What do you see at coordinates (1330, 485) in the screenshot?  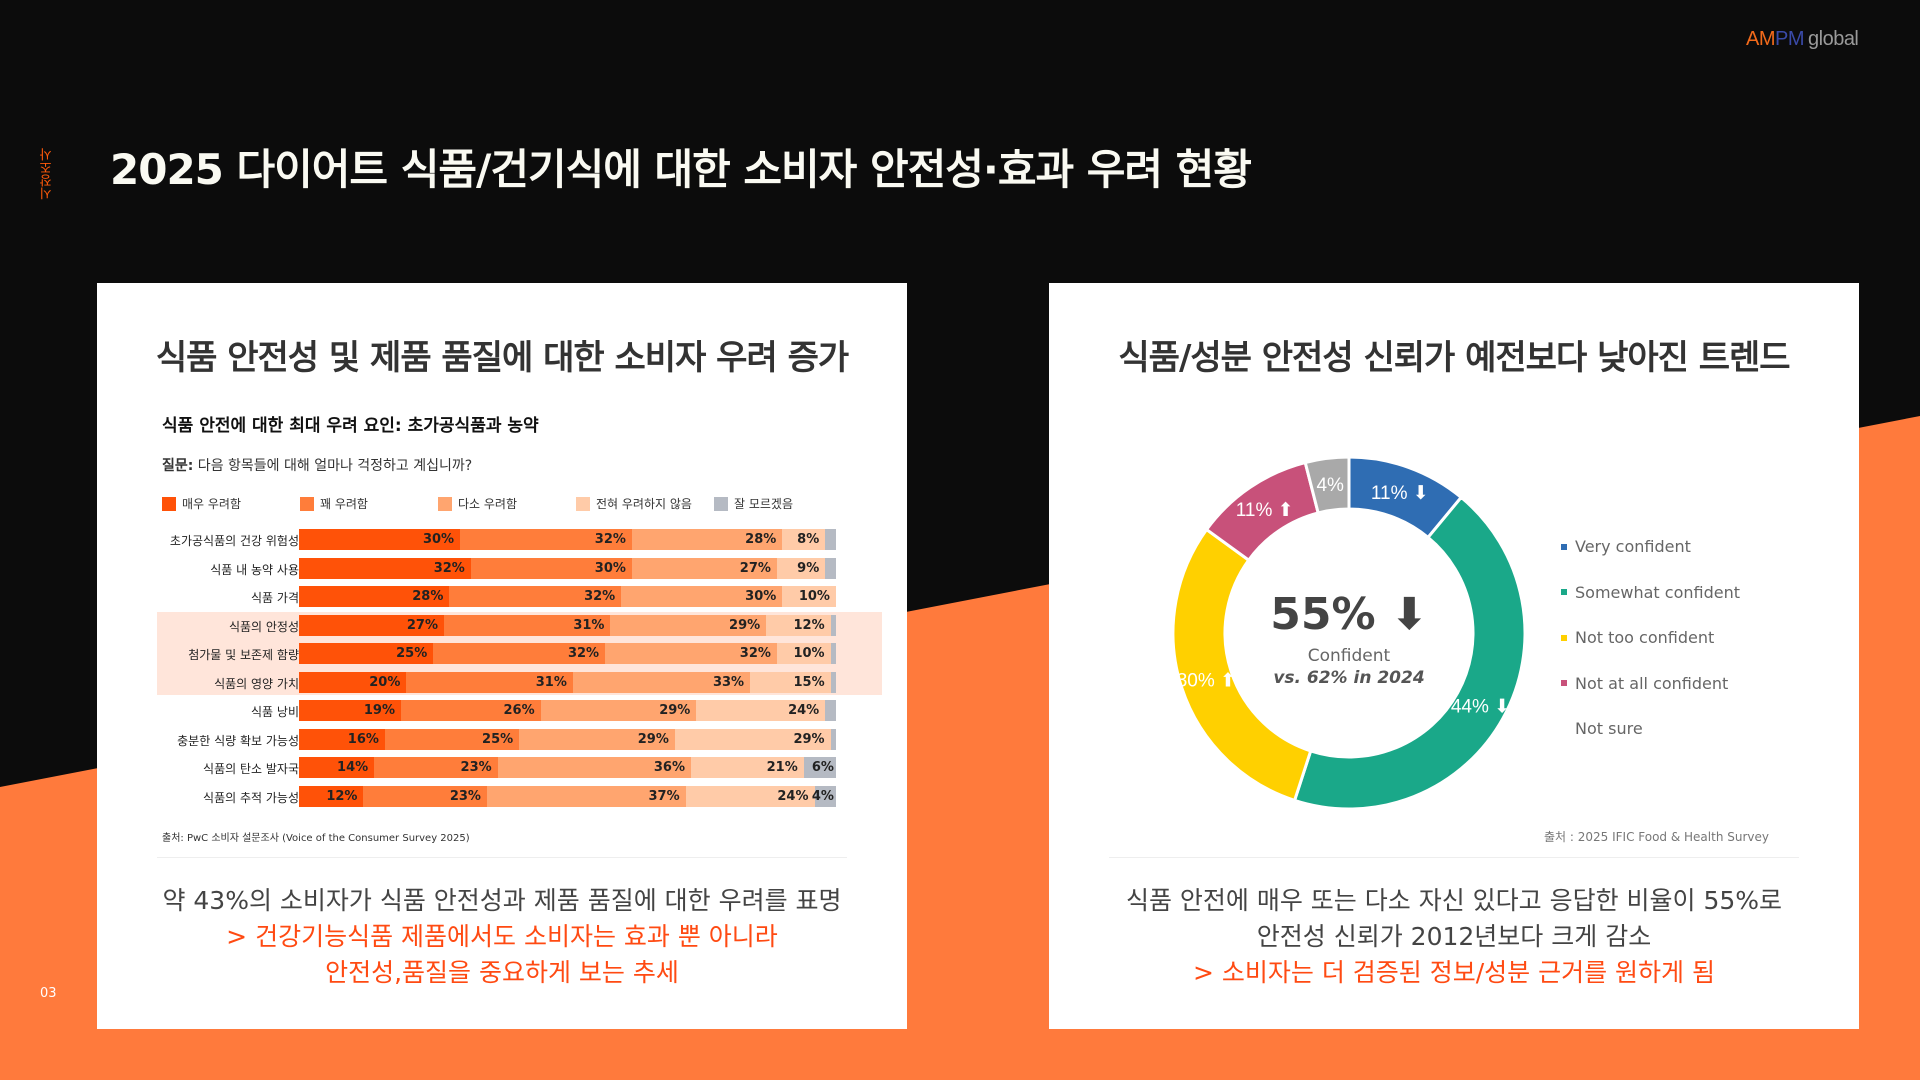 I see `donut-value-label: 4%` at bounding box center [1330, 485].